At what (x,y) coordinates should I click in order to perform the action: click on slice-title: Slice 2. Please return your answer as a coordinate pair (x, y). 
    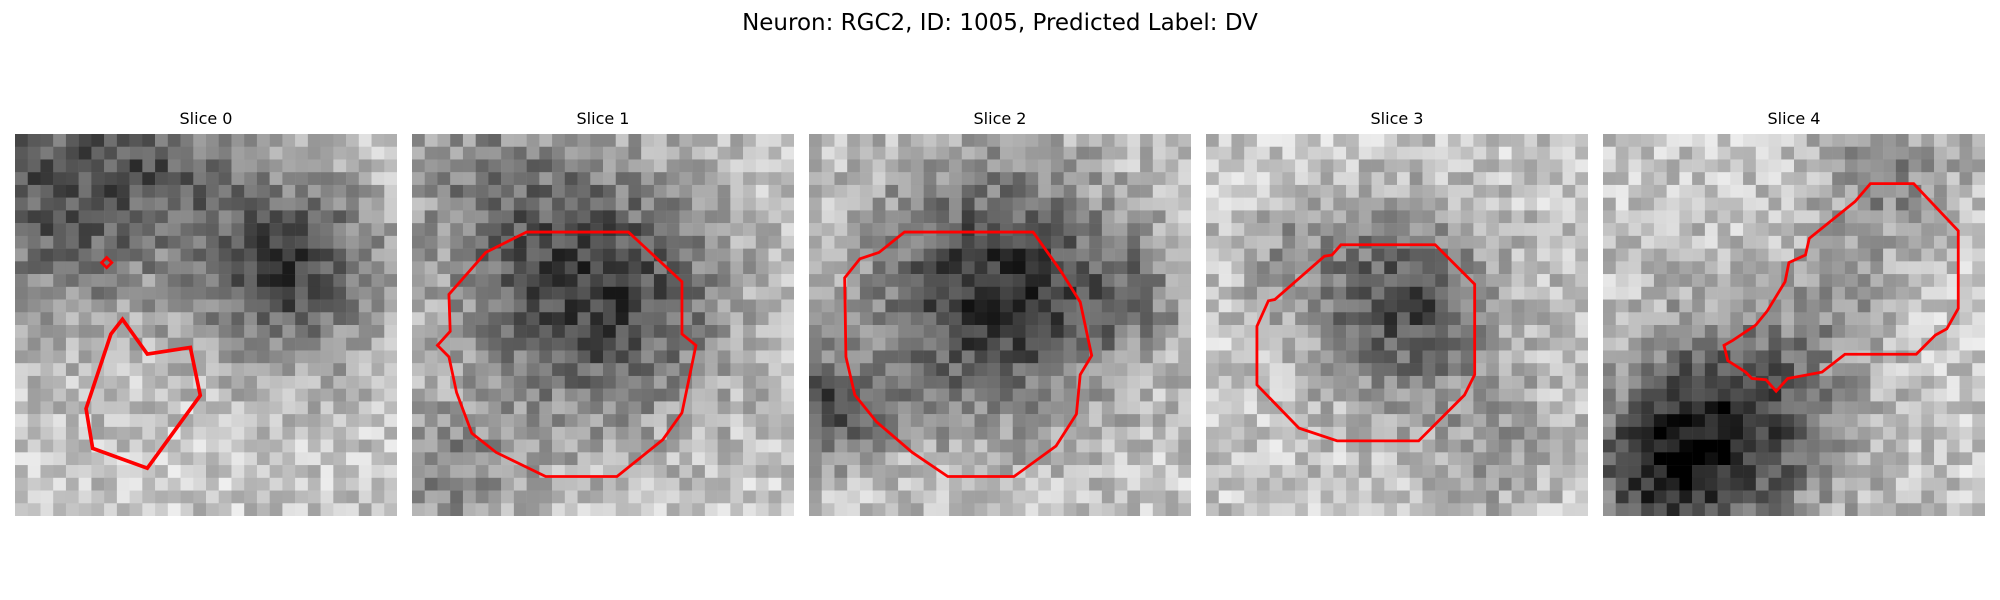
    Looking at the image, I should click on (1000, 118).